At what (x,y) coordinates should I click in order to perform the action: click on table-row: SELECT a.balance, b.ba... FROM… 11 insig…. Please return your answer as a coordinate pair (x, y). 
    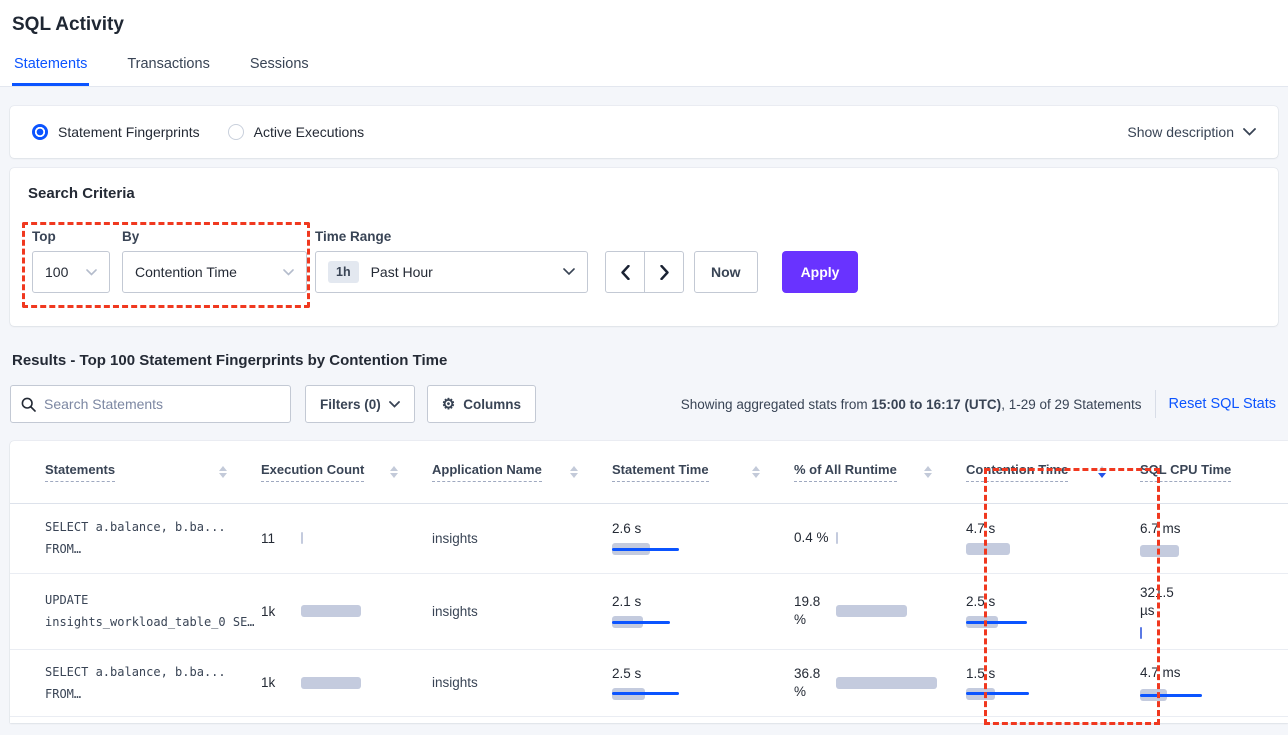
    Looking at the image, I should click on (649, 538).